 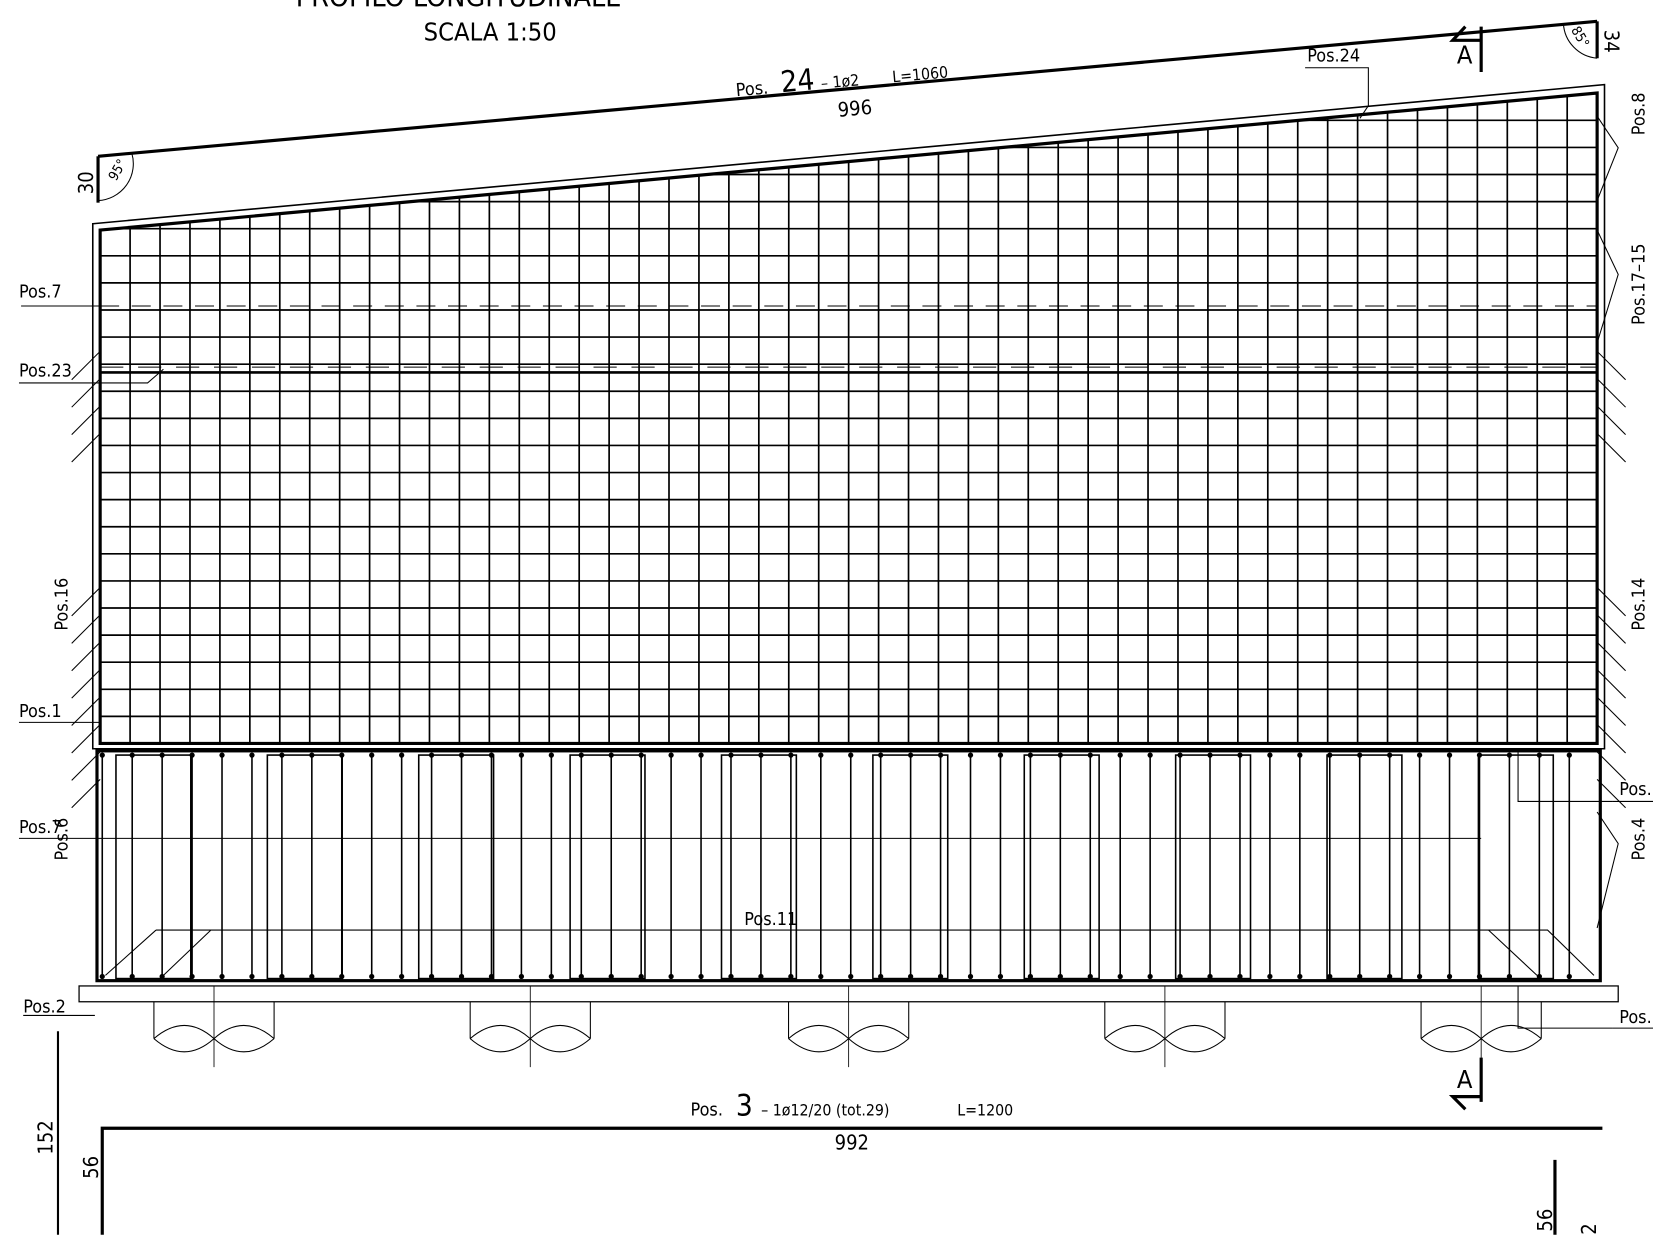 I want to click on angle: 95°, so click(x=118, y=170).